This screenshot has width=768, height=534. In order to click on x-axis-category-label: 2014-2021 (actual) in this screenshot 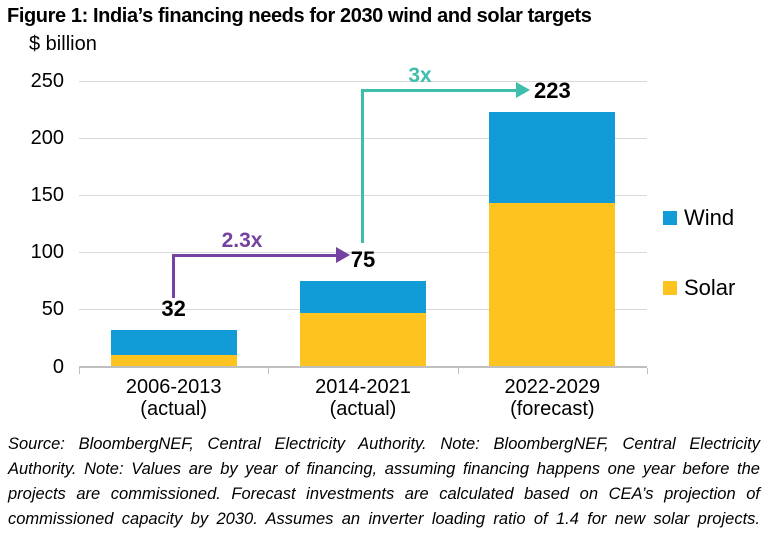, I will do `click(363, 397)`.